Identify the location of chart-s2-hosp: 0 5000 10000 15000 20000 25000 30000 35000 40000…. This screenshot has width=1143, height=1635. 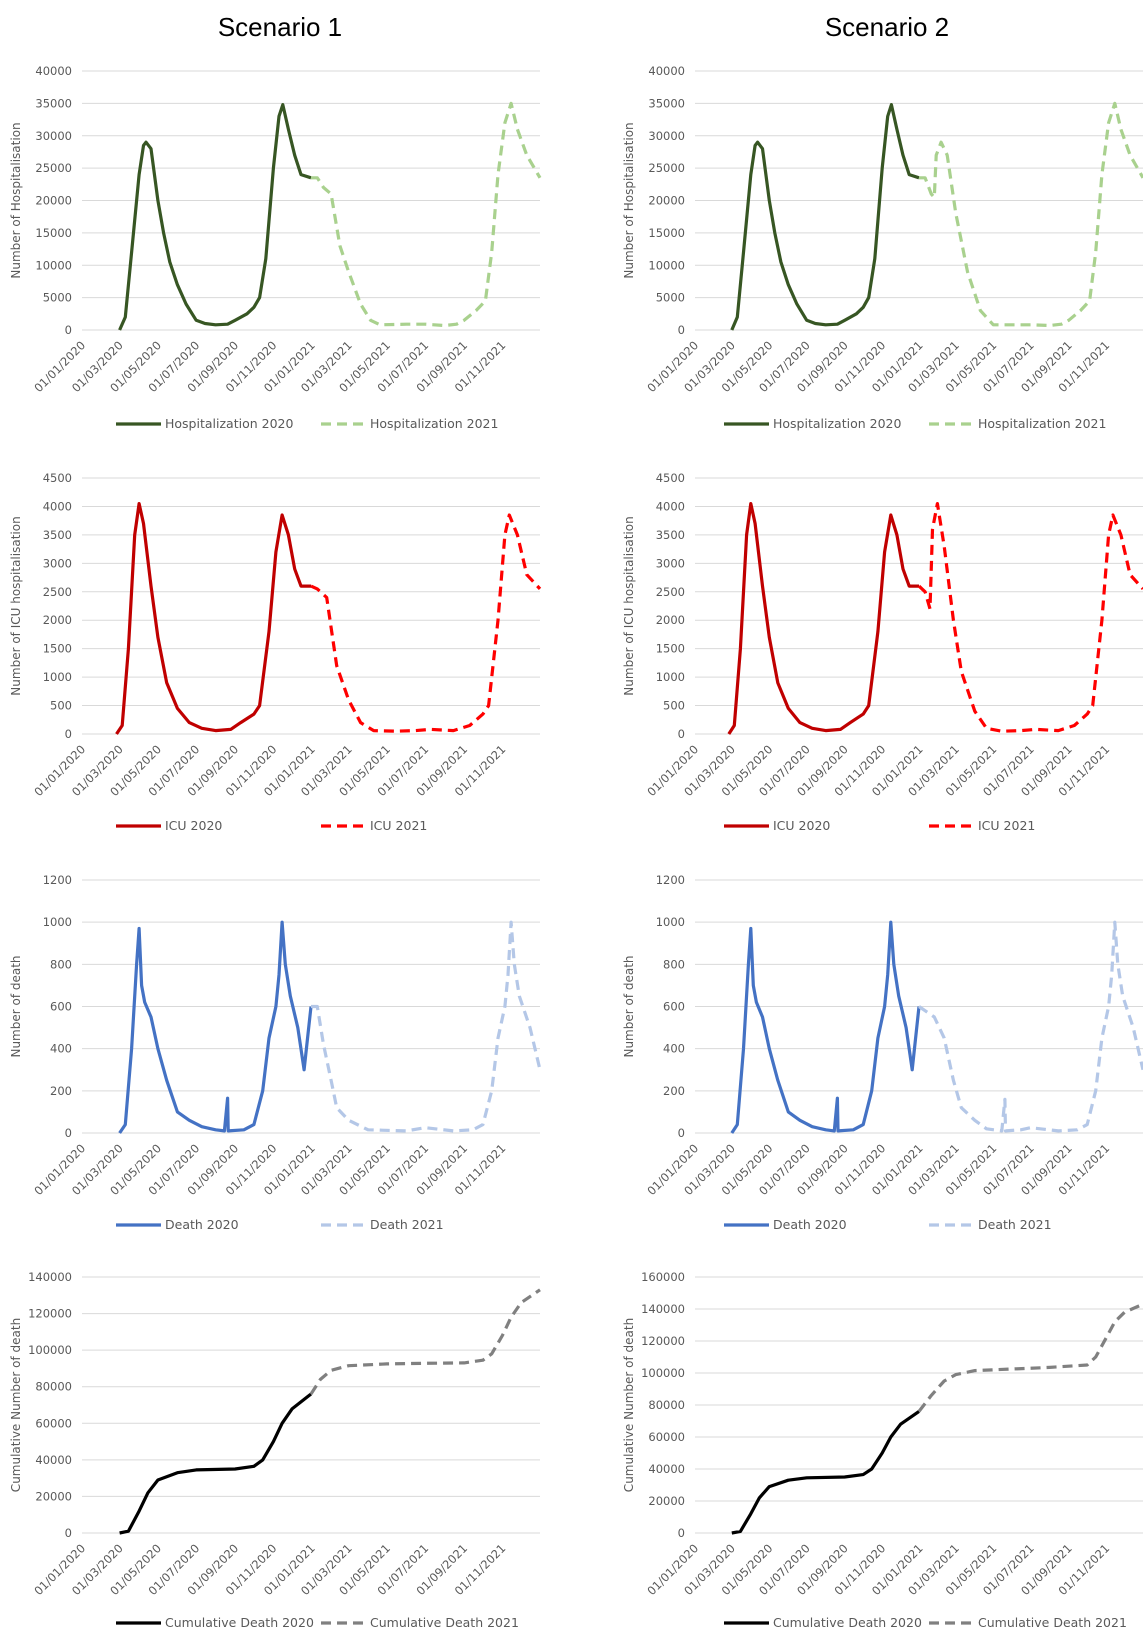
(882, 247).